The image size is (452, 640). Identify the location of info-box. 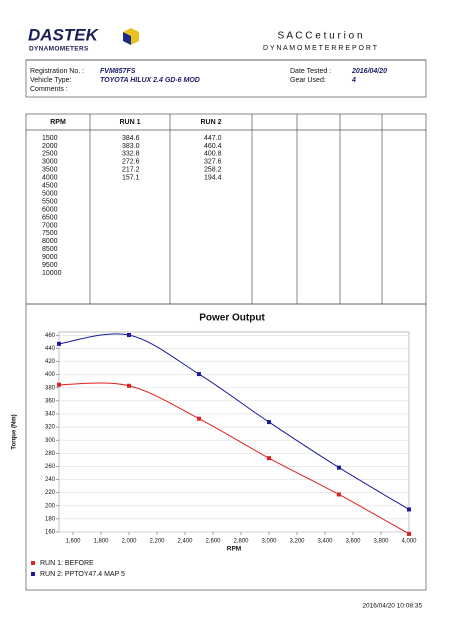
(226, 78).